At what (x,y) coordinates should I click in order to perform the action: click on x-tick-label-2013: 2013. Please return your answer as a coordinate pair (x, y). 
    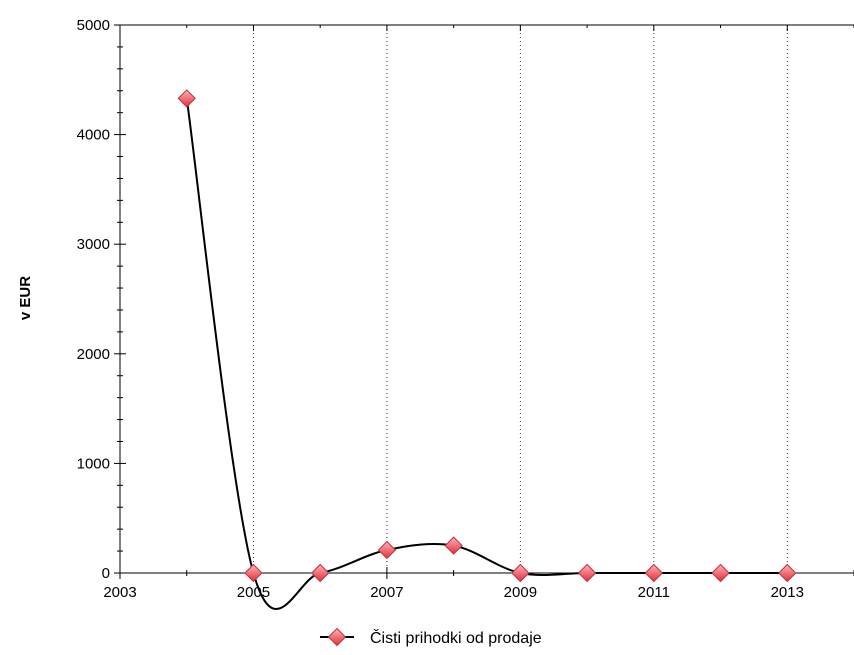
    Looking at the image, I should click on (787, 592).